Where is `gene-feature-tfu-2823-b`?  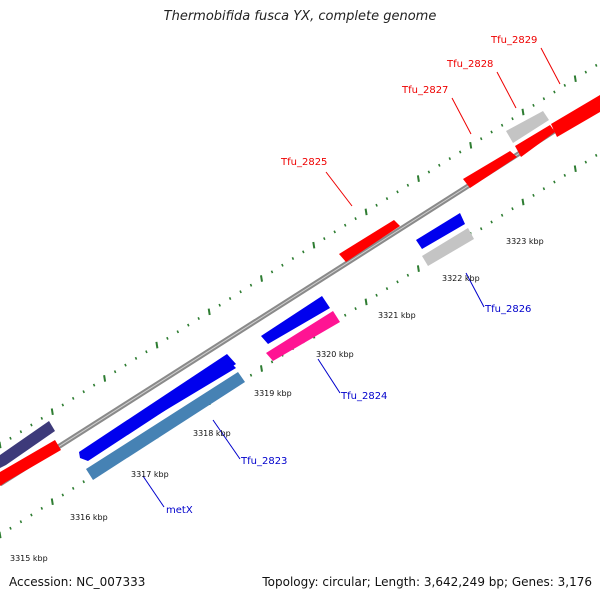
gene-feature-tfu-2823-b is located at coordinates (192, 387).